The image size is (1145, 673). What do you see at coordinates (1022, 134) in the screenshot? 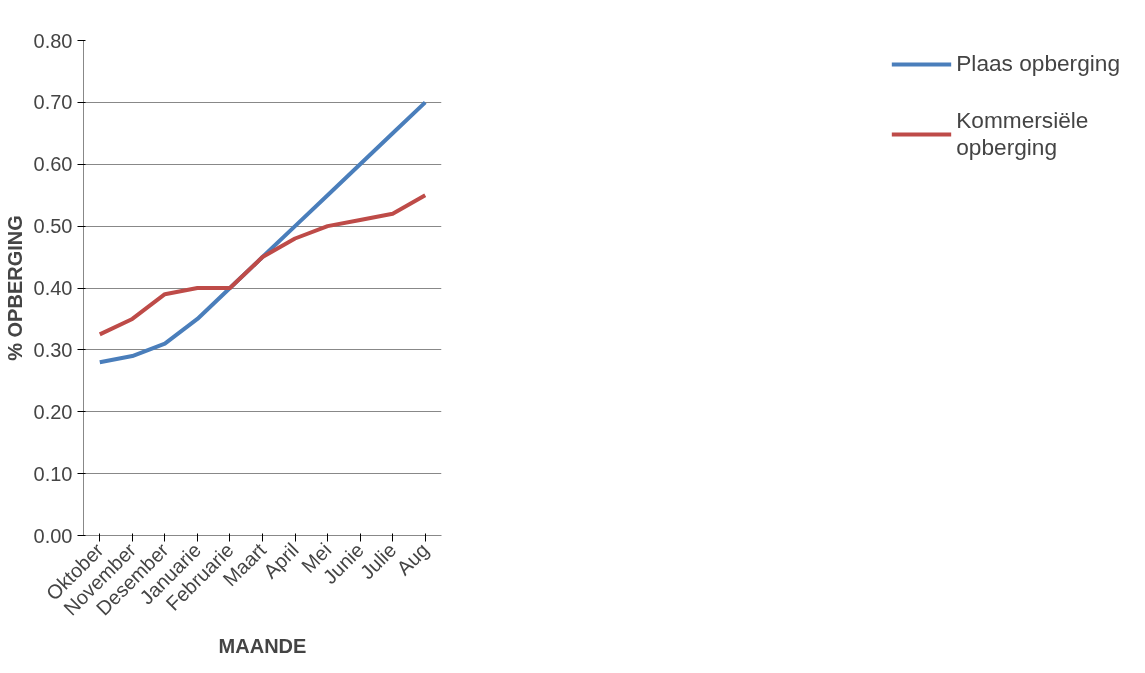
I see `legend-label: Kommersiële opberging` at bounding box center [1022, 134].